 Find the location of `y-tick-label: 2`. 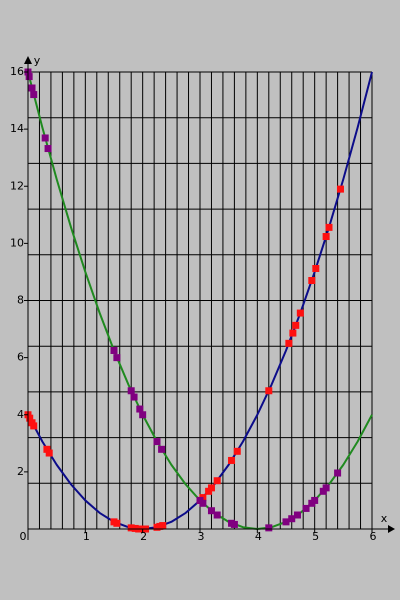

y-tick-label: 2 is located at coordinates (20, 471).